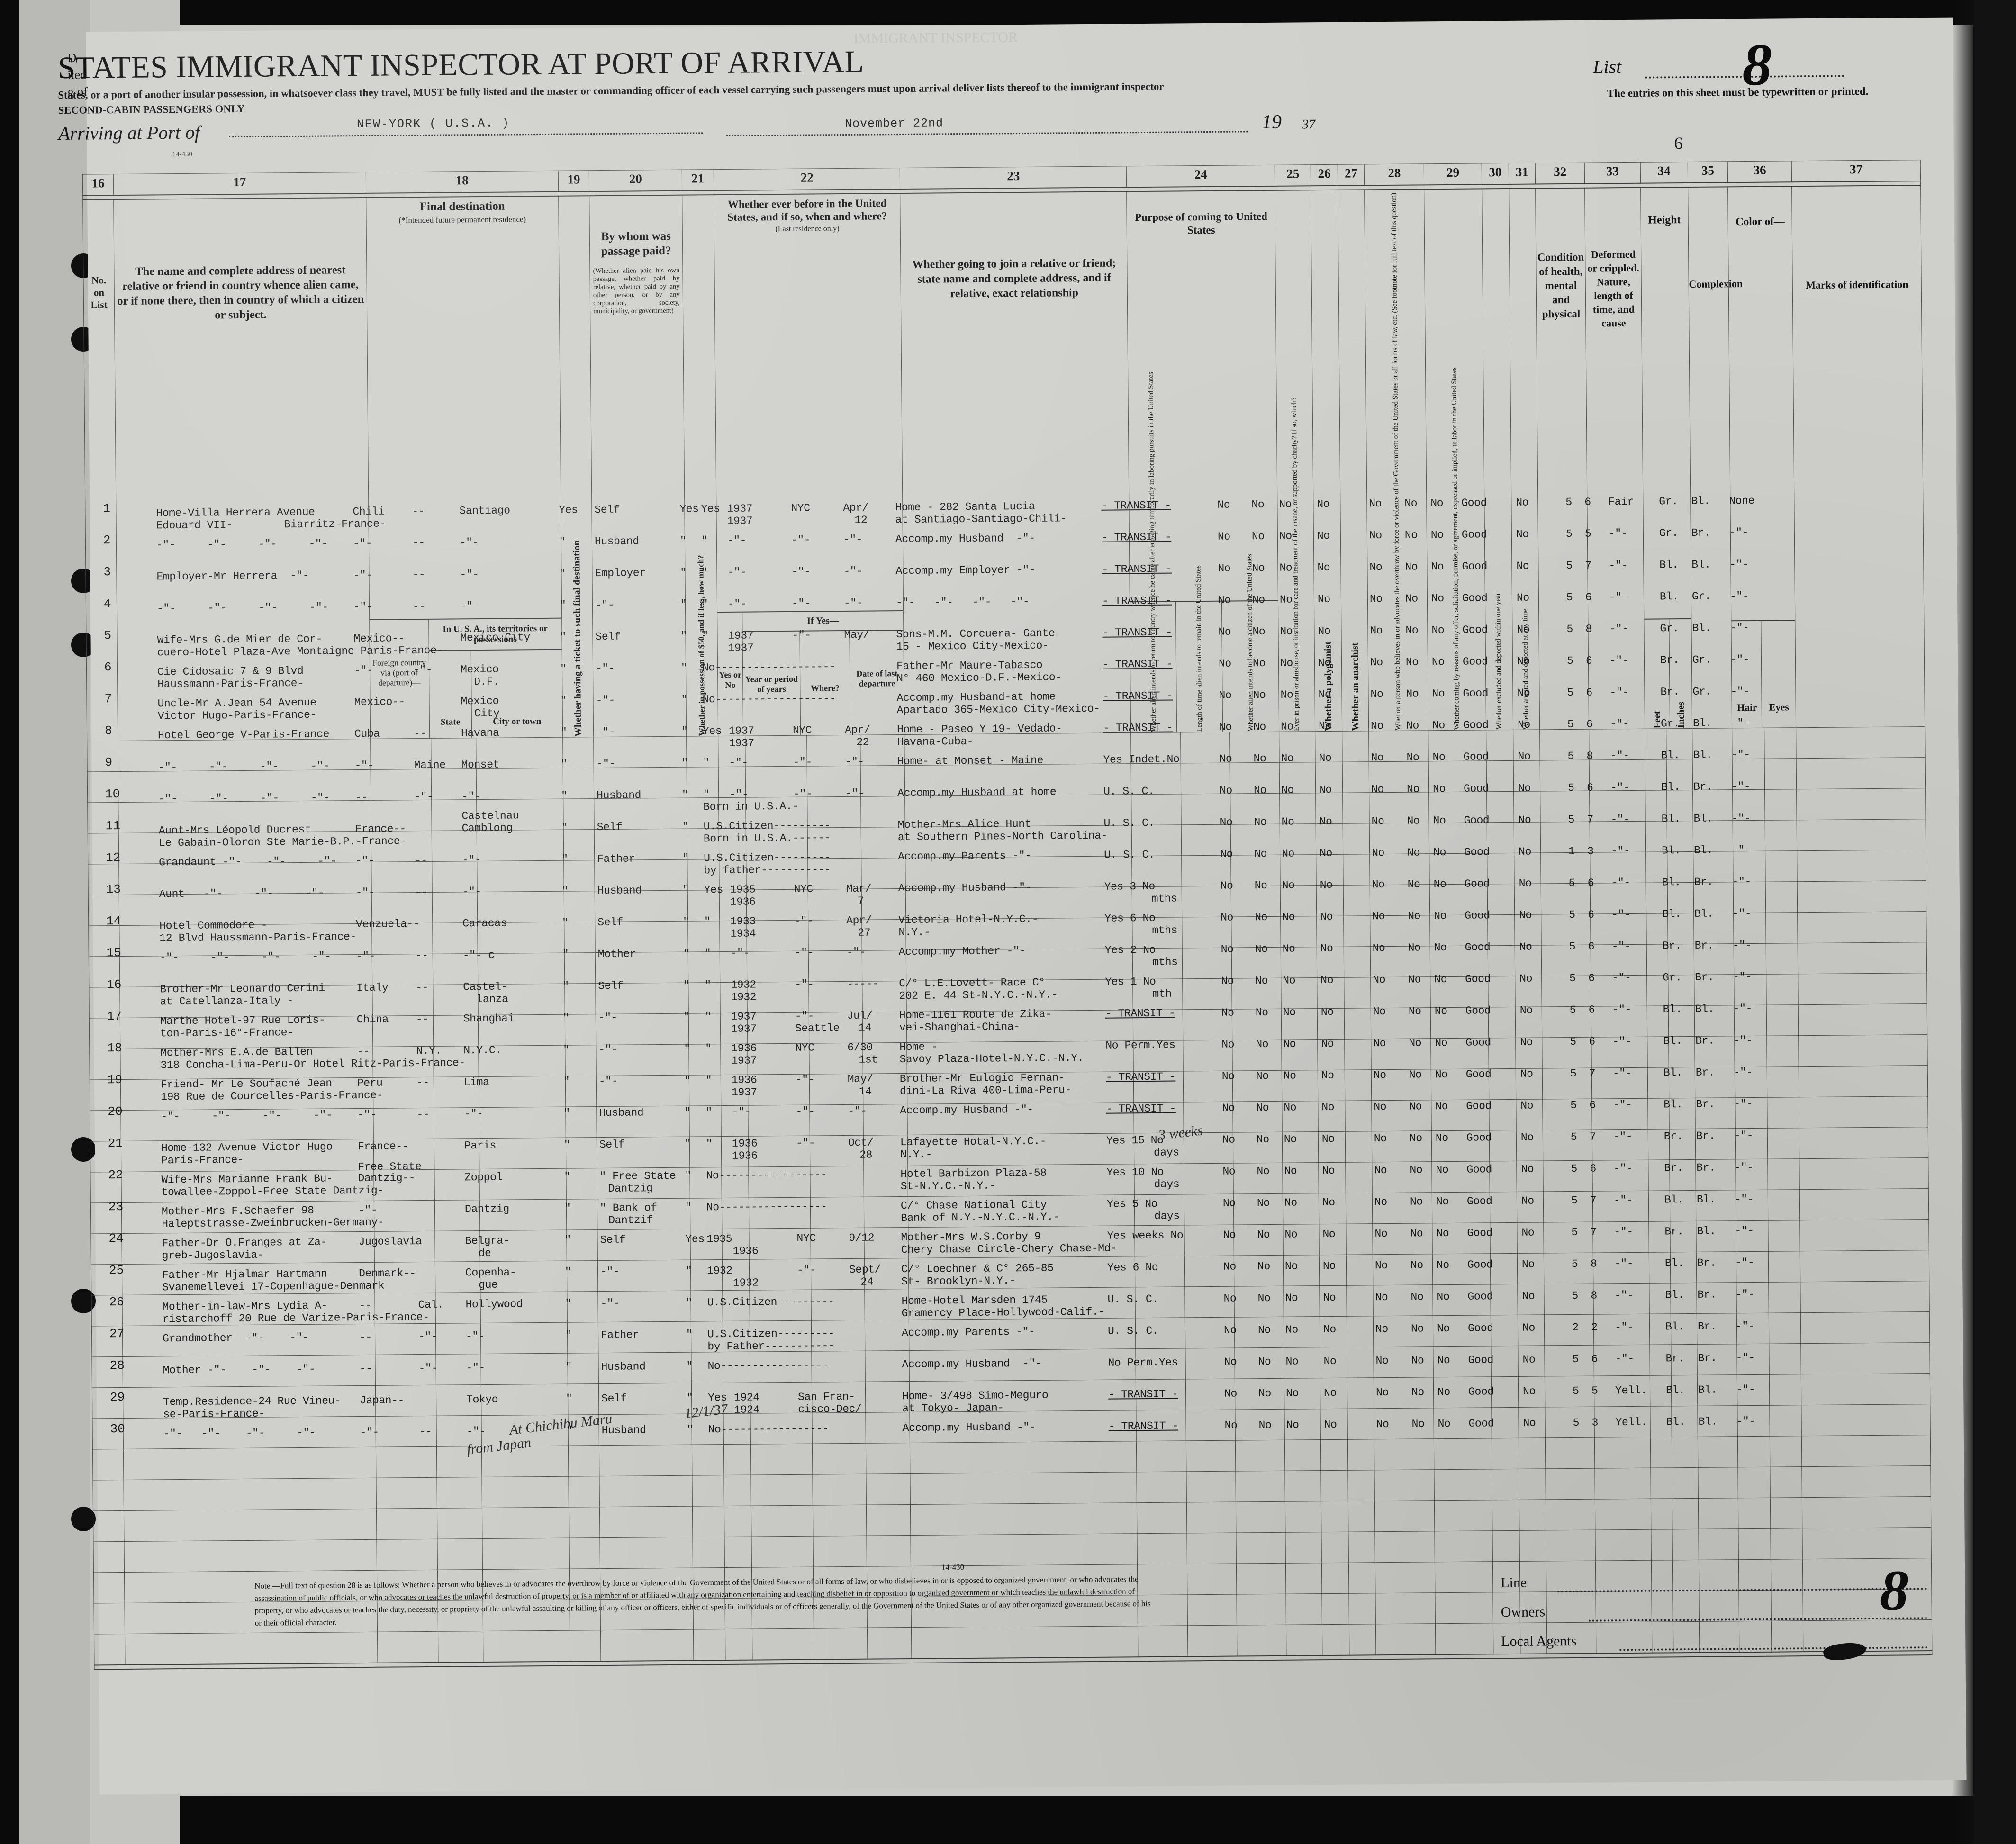 This screenshot has height=1844, width=2016. I want to click on colnum-28: 28, so click(1394, 174).